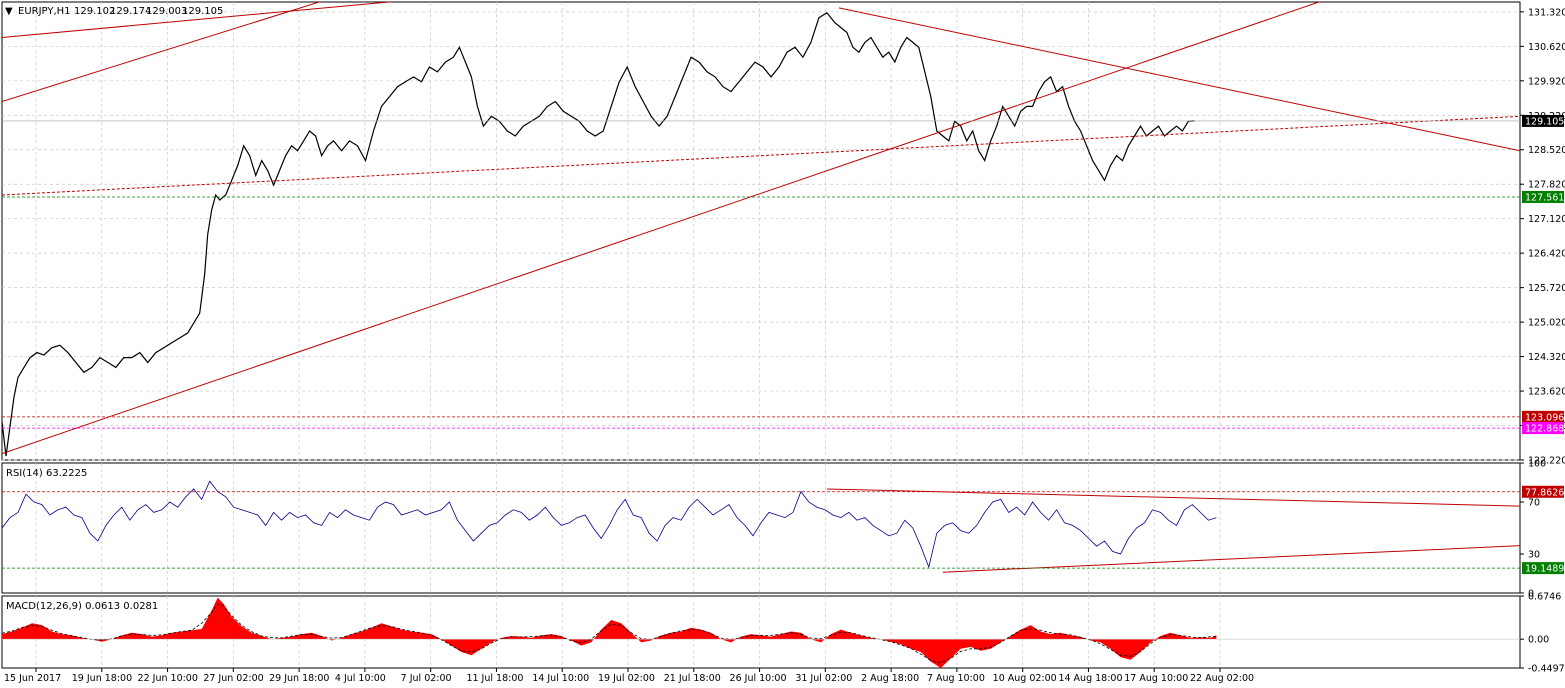  I want to click on x-tick-label: 14 Jul 10:00, so click(560, 678).